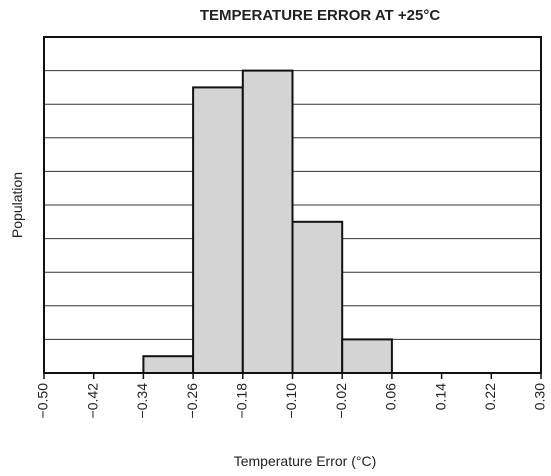 Image resolution: width=551 pixels, height=476 pixels. What do you see at coordinates (341, 401) in the screenshot?
I see `x-tick-label: −0.02` at bounding box center [341, 401].